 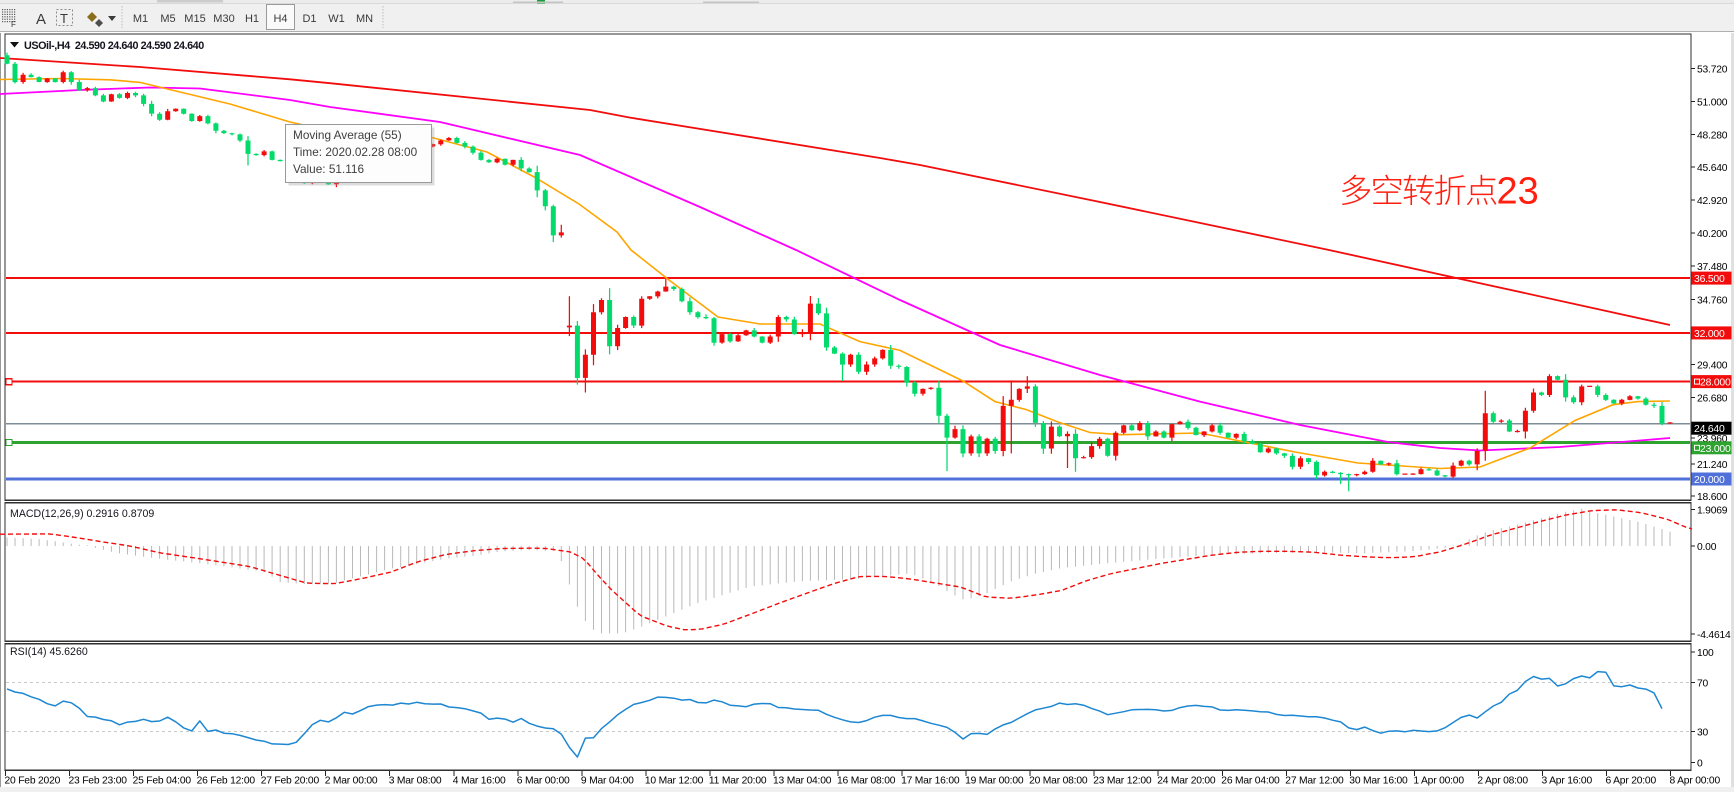 What do you see at coordinates (802, 781) in the screenshot?
I see `svg-text: 13 Mar 04:00` at bounding box center [802, 781].